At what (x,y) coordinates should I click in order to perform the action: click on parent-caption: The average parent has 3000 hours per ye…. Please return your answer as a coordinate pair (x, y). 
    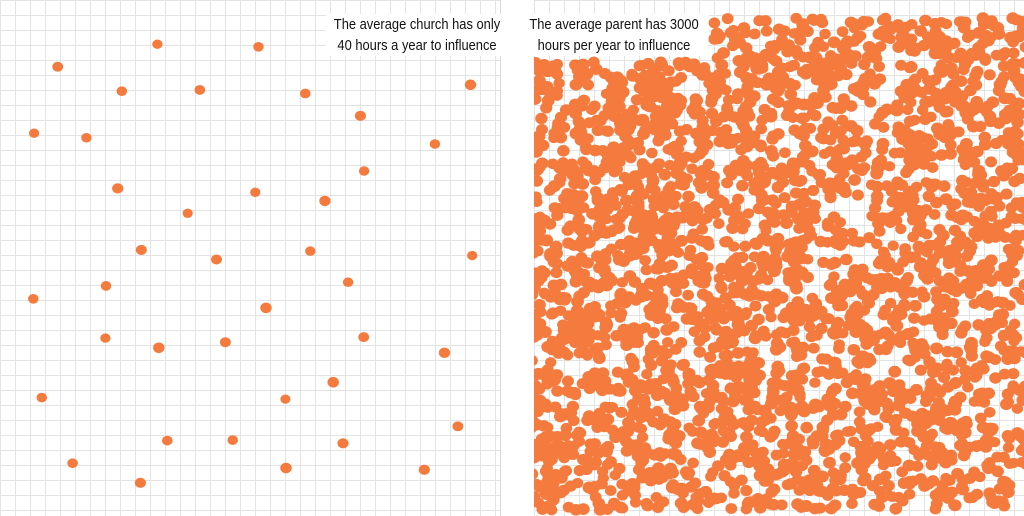
    Looking at the image, I should click on (614, 35).